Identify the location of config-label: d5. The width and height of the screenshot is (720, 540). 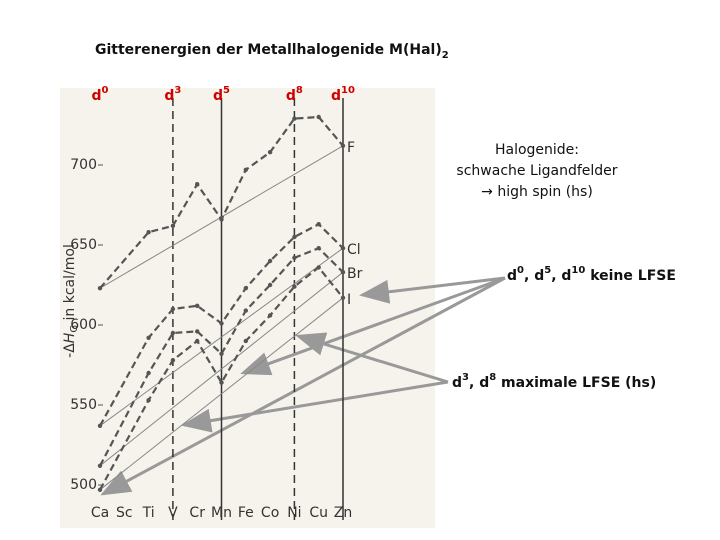
(221, 94).